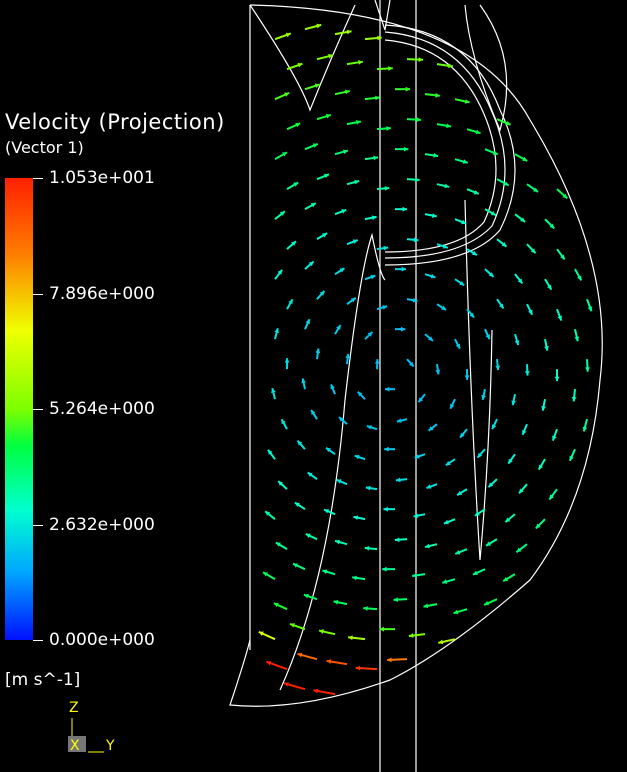 The image size is (627, 772). What do you see at coordinates (332, 461) in the screenshot?
I see `outline-lower-blade` at bounding box center [332, 461].